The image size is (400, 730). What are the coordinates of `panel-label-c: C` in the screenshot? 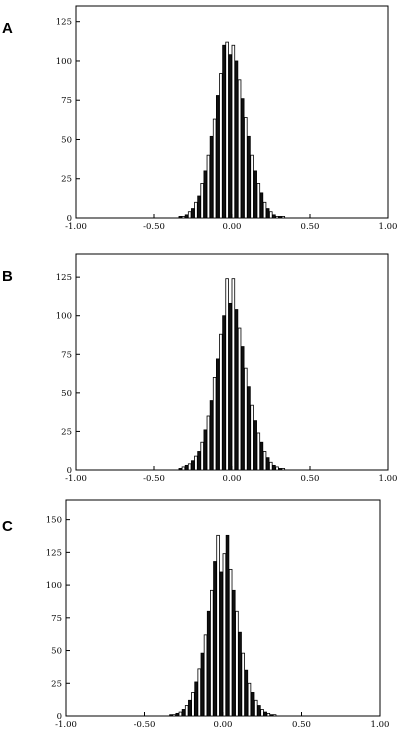 It's located at (7, 526).